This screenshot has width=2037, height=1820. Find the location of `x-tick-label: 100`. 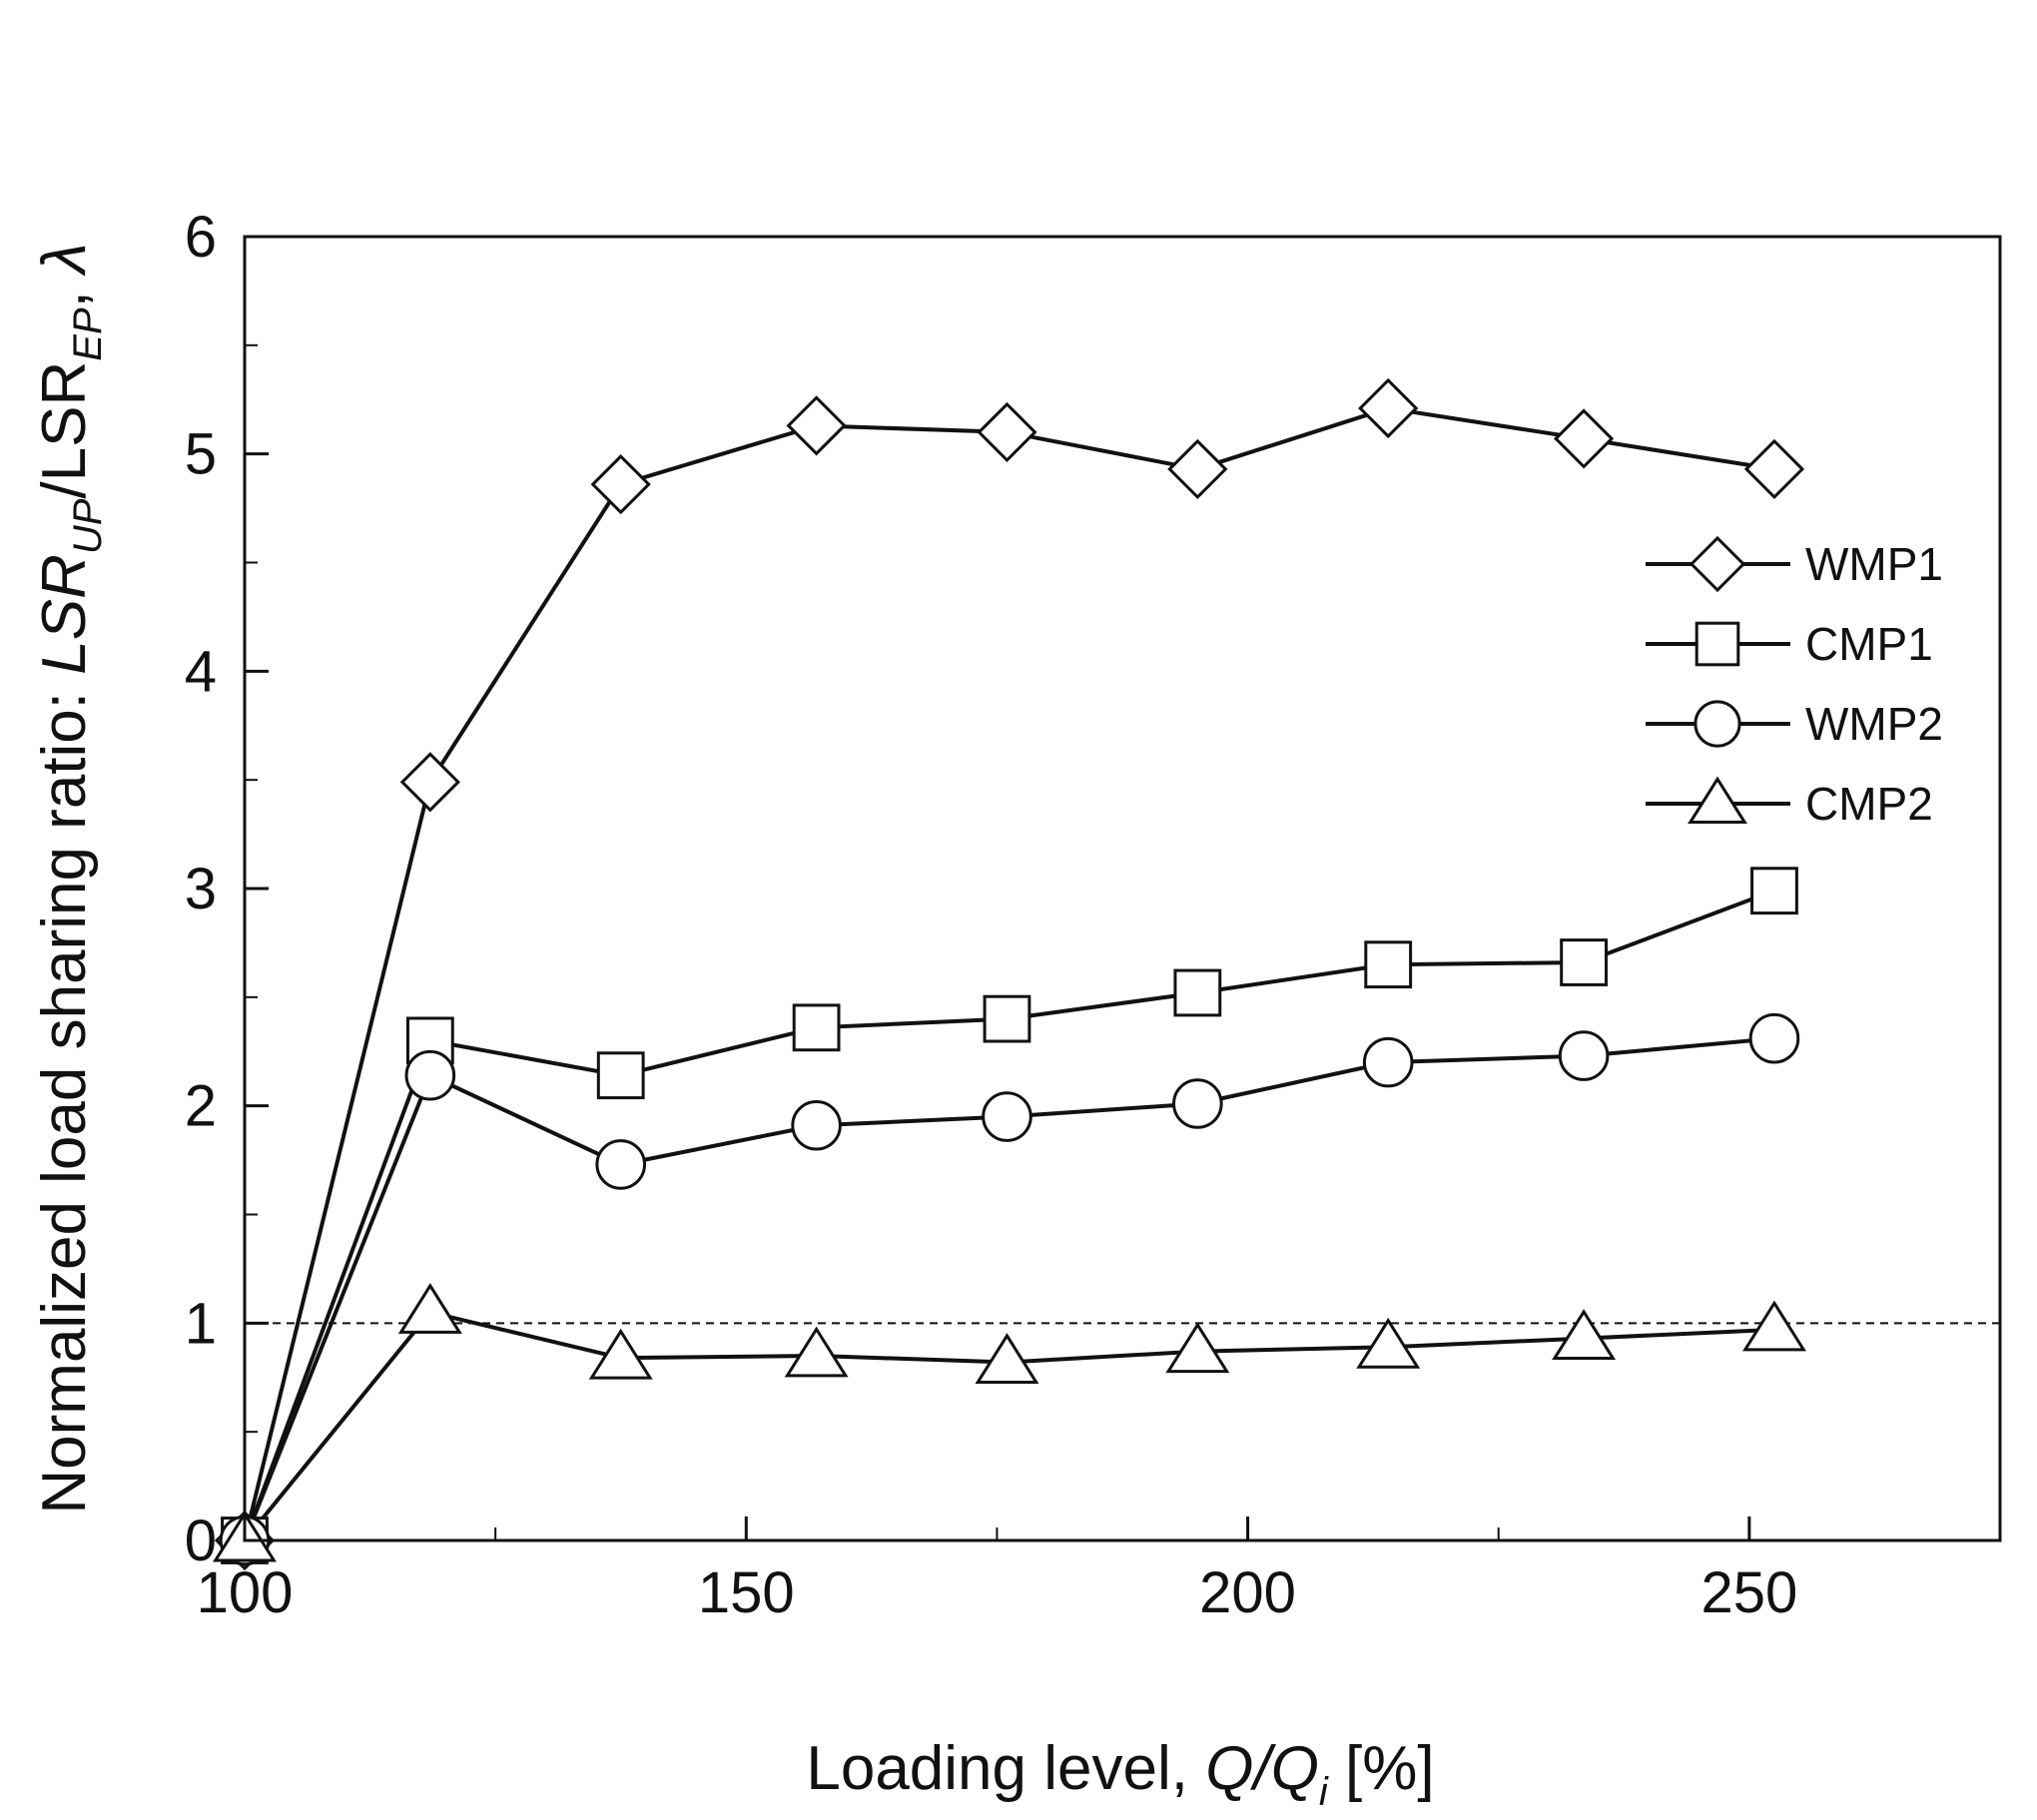

x-tick-label: 100 is located at coordinates (245, 1592).